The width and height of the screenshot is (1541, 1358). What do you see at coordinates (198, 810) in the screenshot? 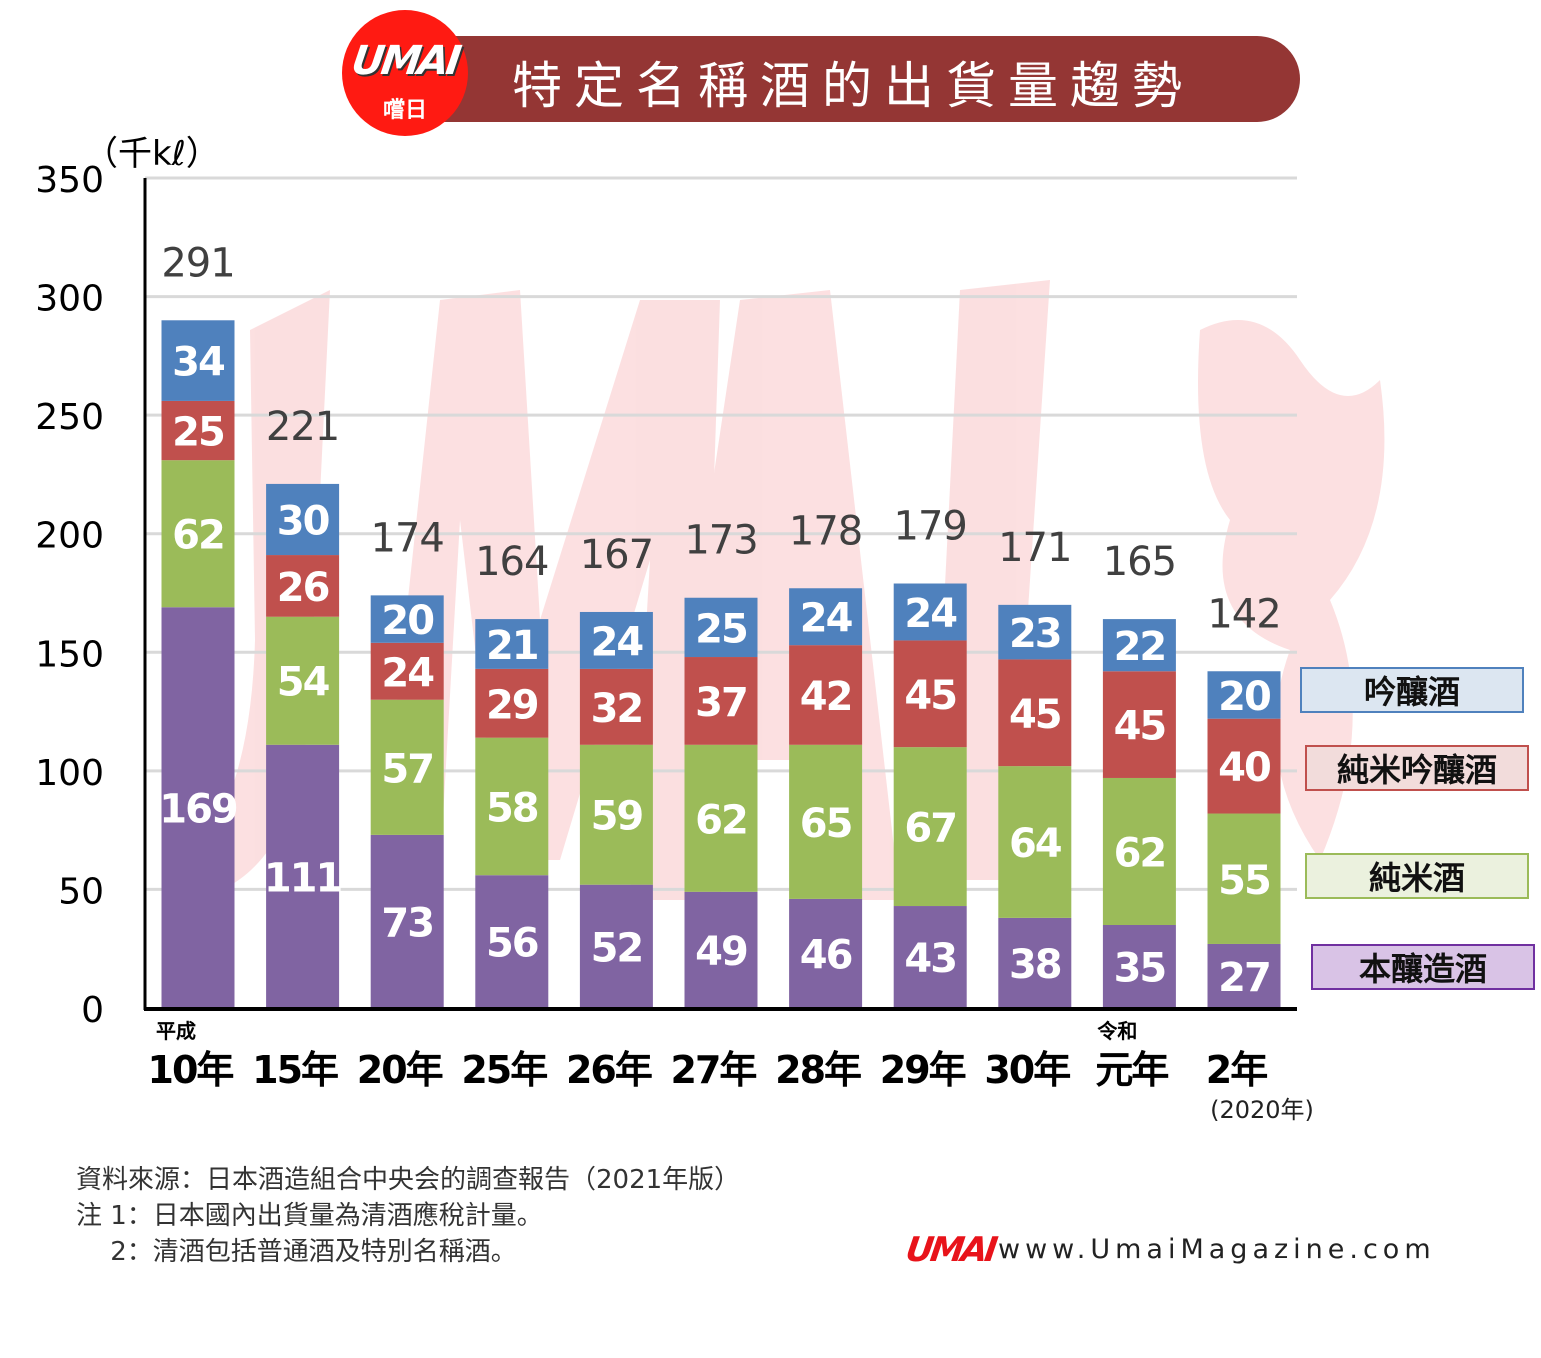
I see `segment-value-label: 169` at bounding box center [198, 810].